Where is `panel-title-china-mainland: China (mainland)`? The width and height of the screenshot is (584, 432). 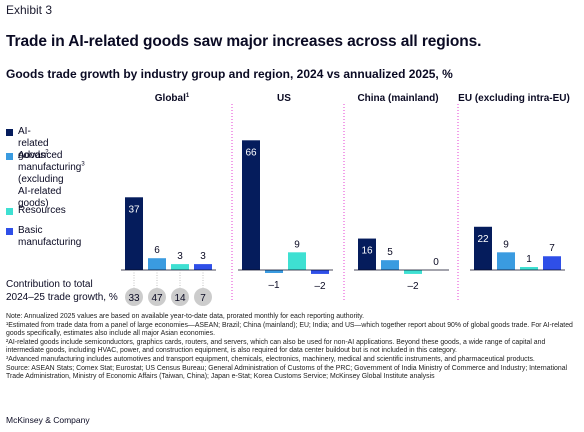 panel-title-china-mainland: China (mainland) is located at coordinates (397, 98).